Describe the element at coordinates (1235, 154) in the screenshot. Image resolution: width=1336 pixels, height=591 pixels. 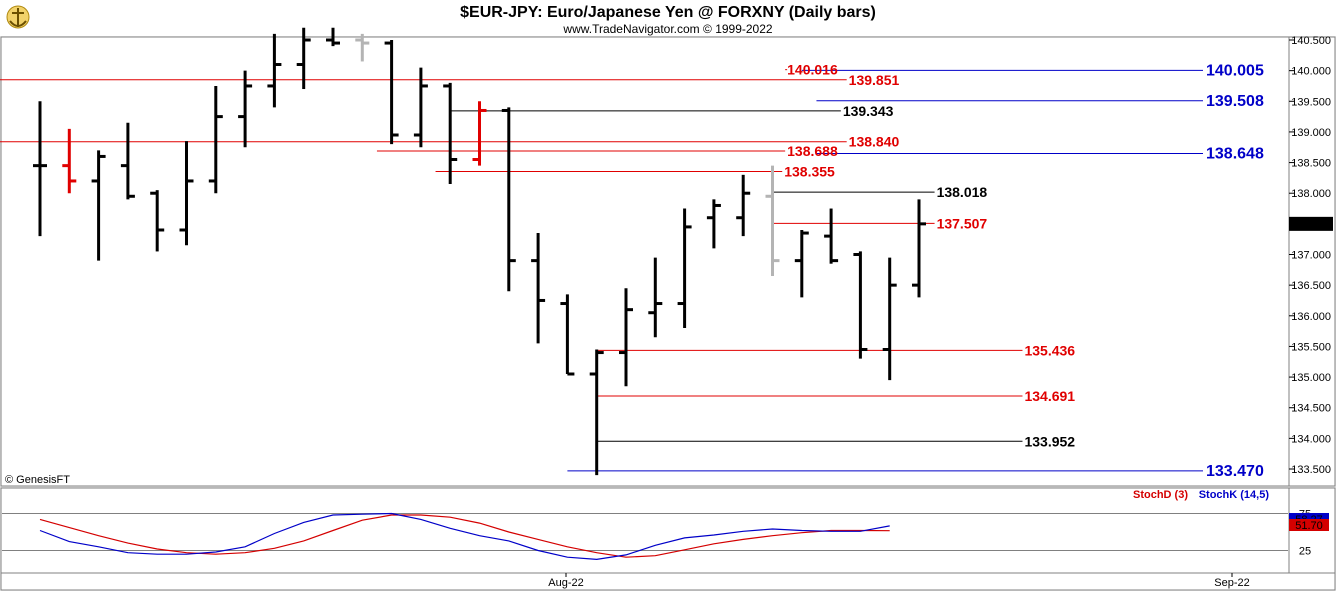
I see `level-label: 138.648` at that location.